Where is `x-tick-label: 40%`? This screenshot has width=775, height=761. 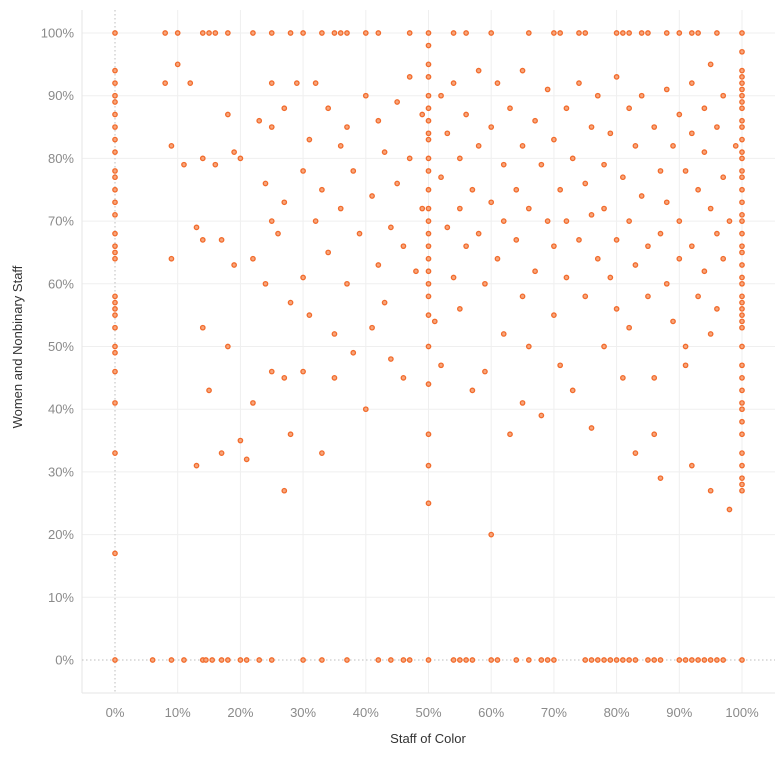 x-tick-label: 40% is located at coordinates (366, 712).